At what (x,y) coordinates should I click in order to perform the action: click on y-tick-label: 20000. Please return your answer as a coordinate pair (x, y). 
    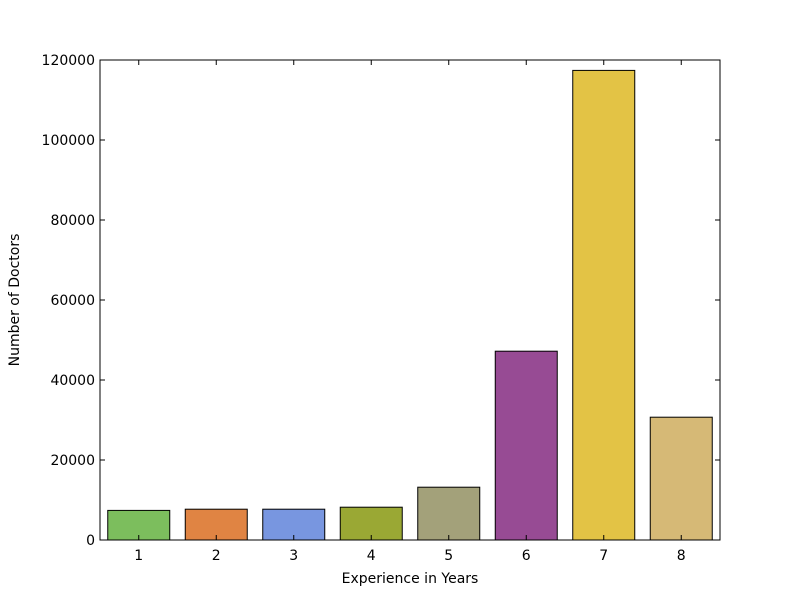
    Looking at the image, I should click on (72, 461).